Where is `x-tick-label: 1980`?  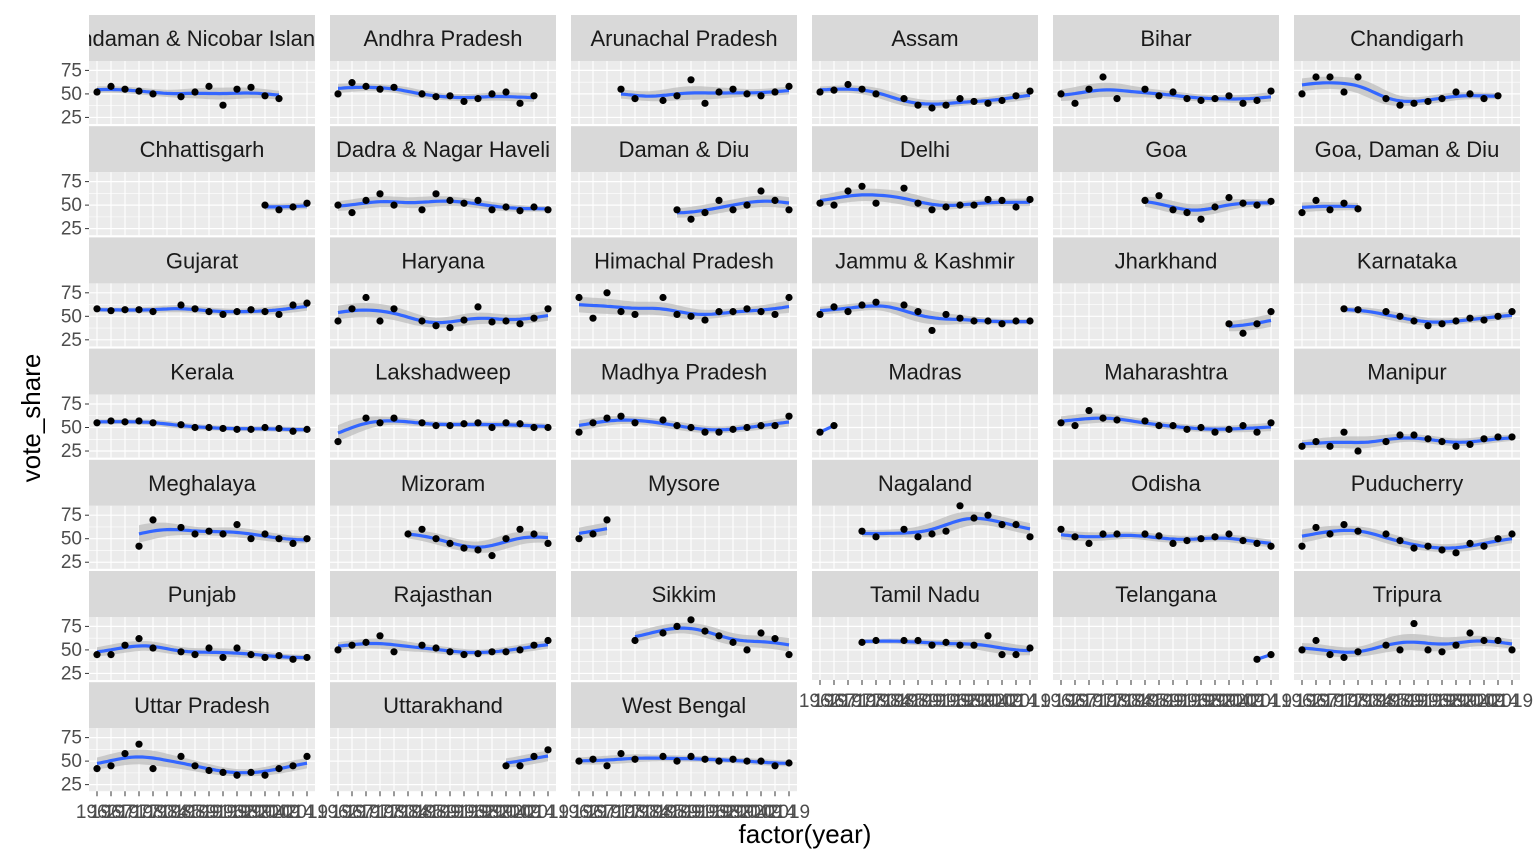 x-tick-label: 1980 is located at coordinates (635, 812).